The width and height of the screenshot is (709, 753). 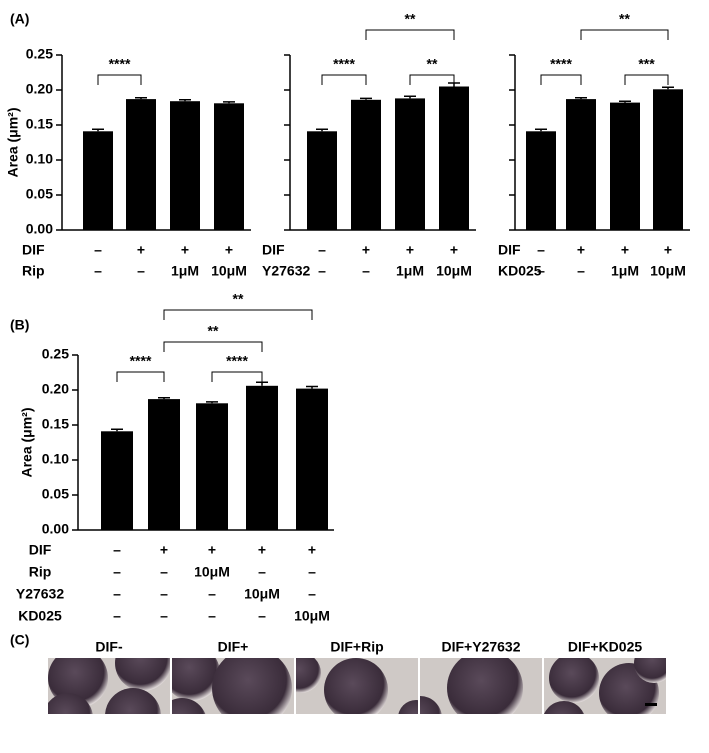 What do you see at coordinates (19, 325) in the screenshot?
I see `panel-label: (B)` at bounding box center [19, 325].